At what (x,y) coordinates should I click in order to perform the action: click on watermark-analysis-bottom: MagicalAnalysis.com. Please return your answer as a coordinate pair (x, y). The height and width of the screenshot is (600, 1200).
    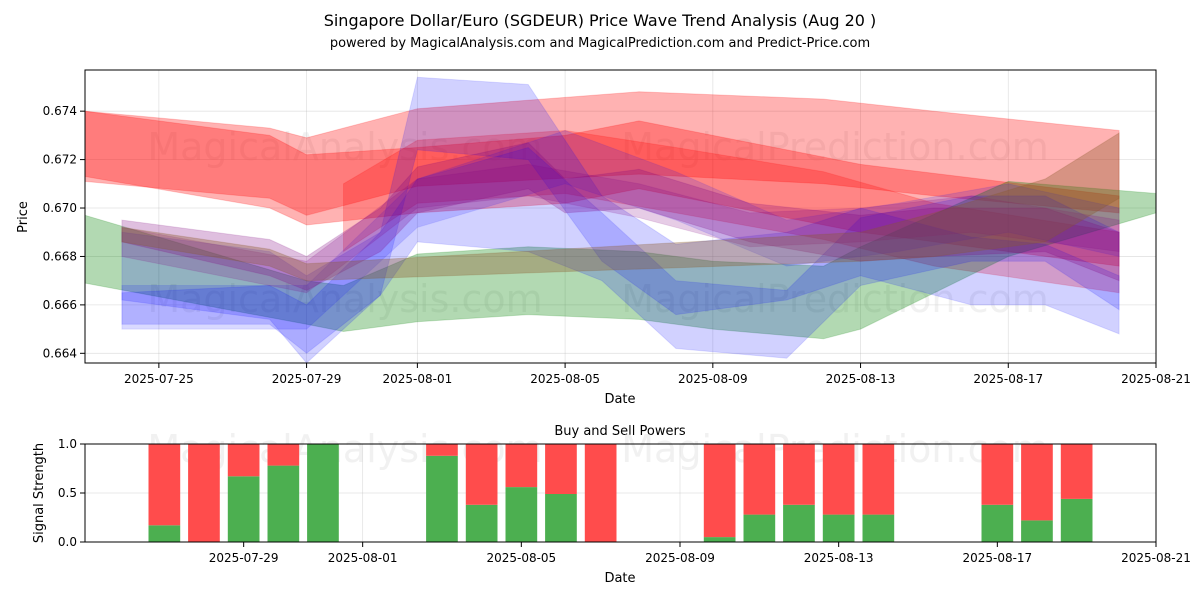
    Looking at the image, I should click on (344, 299).